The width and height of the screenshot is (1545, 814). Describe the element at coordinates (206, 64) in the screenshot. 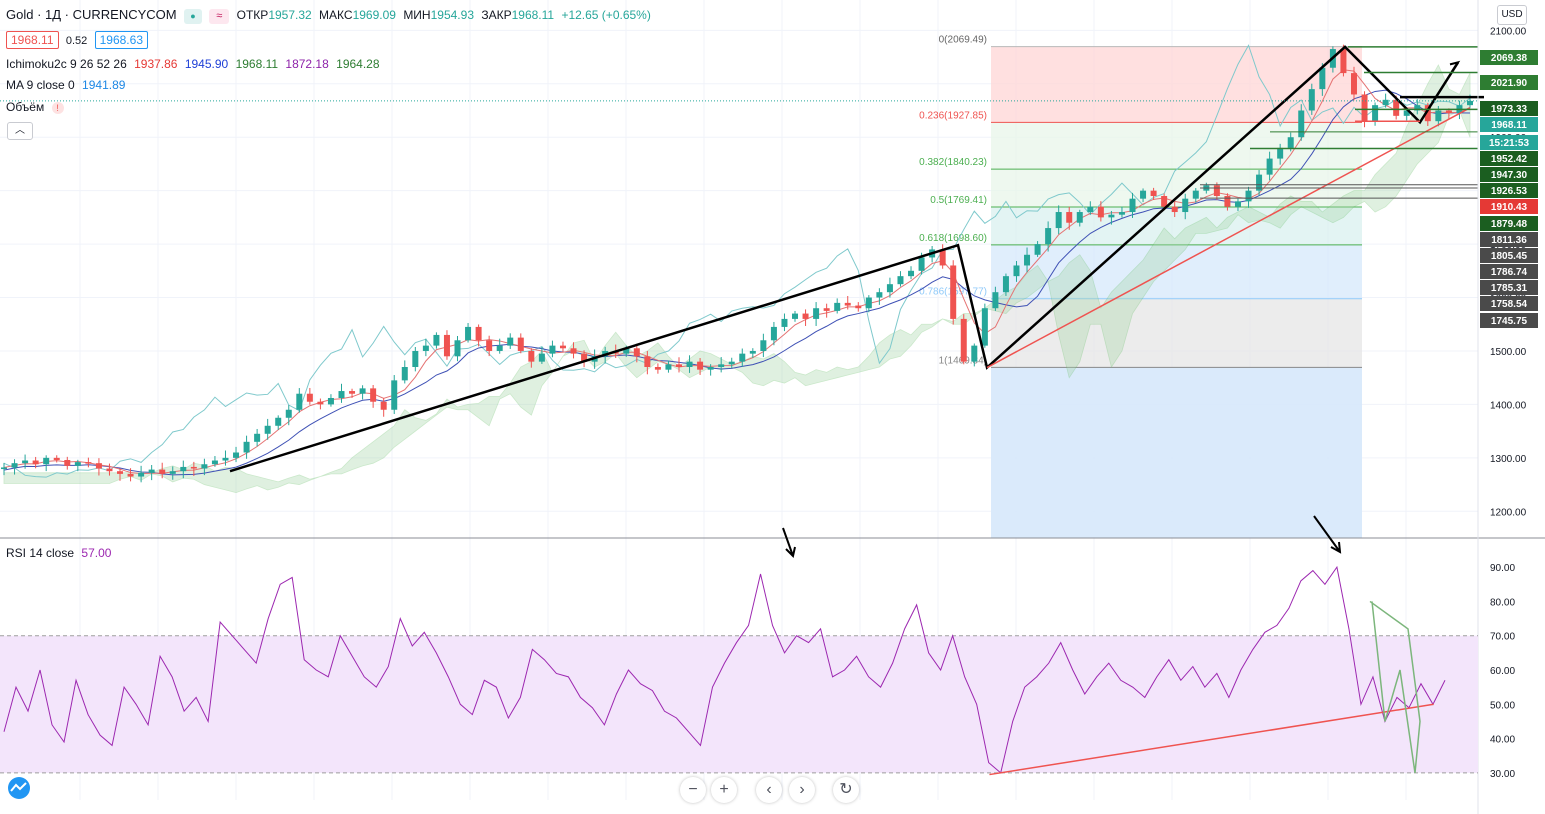

I see `ichimoku-base: 1945.90` at that location.